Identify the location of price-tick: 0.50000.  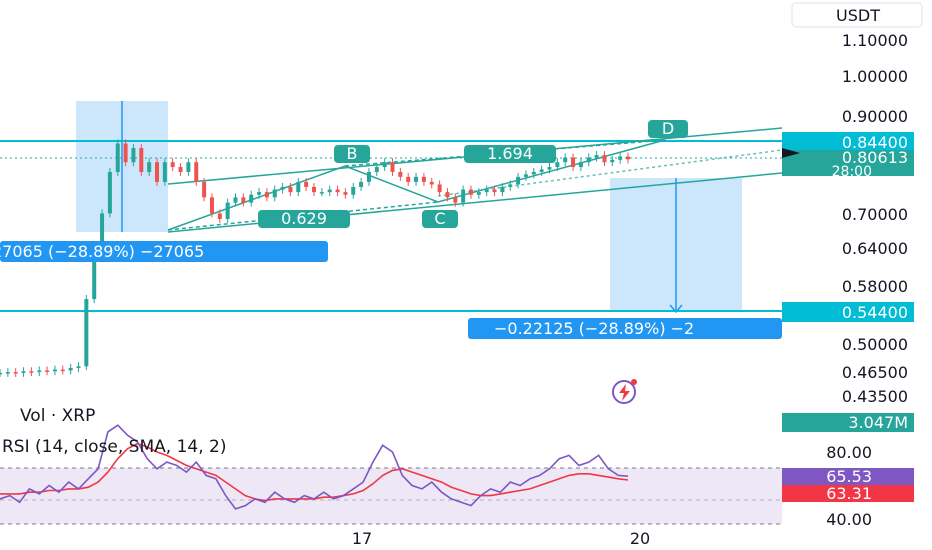
(875, 344).